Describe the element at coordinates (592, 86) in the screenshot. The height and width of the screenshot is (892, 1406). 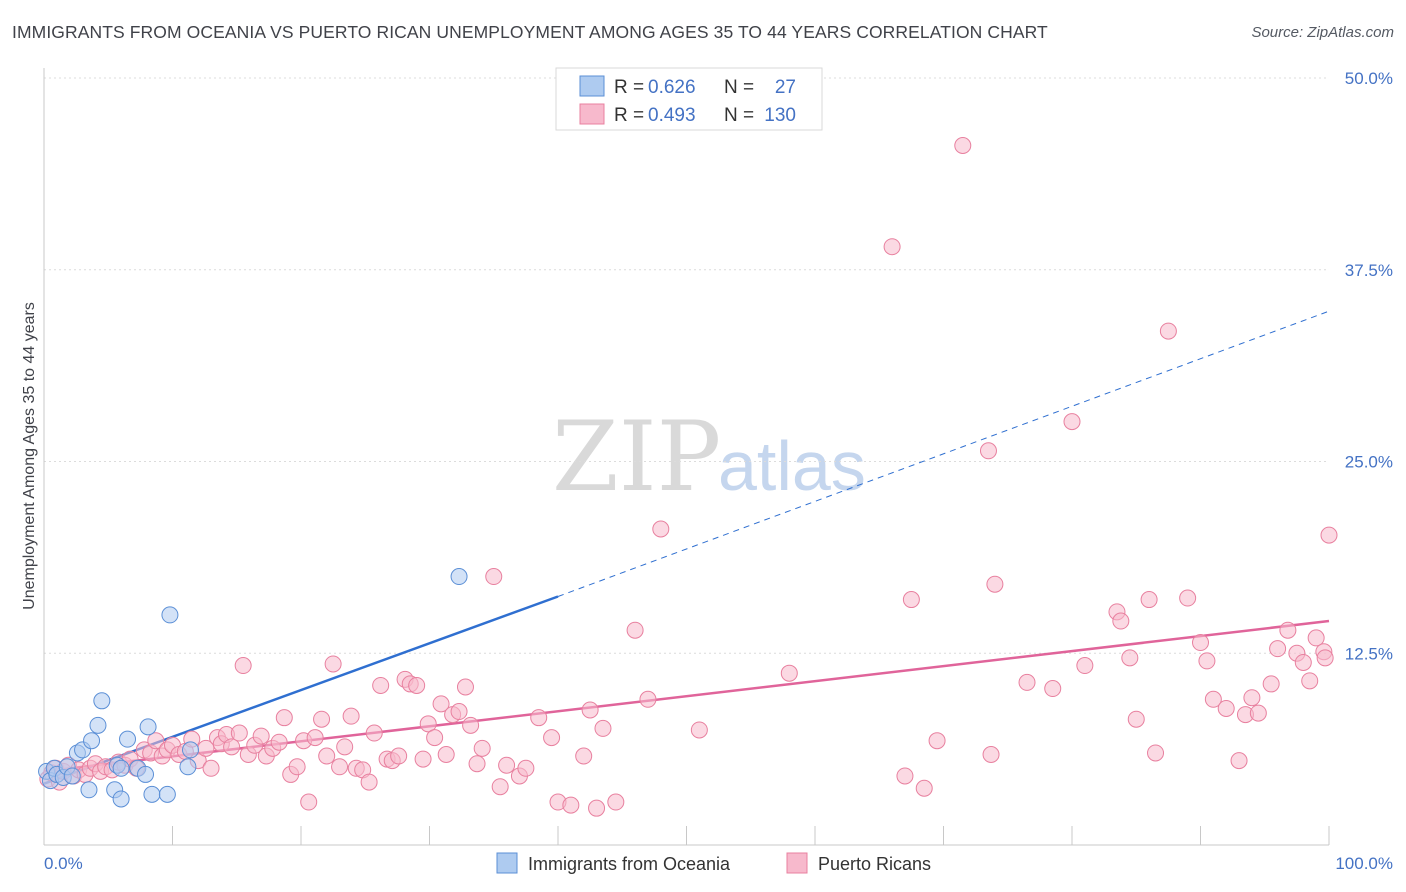
I see `legend-swatch-oceania` at that location.